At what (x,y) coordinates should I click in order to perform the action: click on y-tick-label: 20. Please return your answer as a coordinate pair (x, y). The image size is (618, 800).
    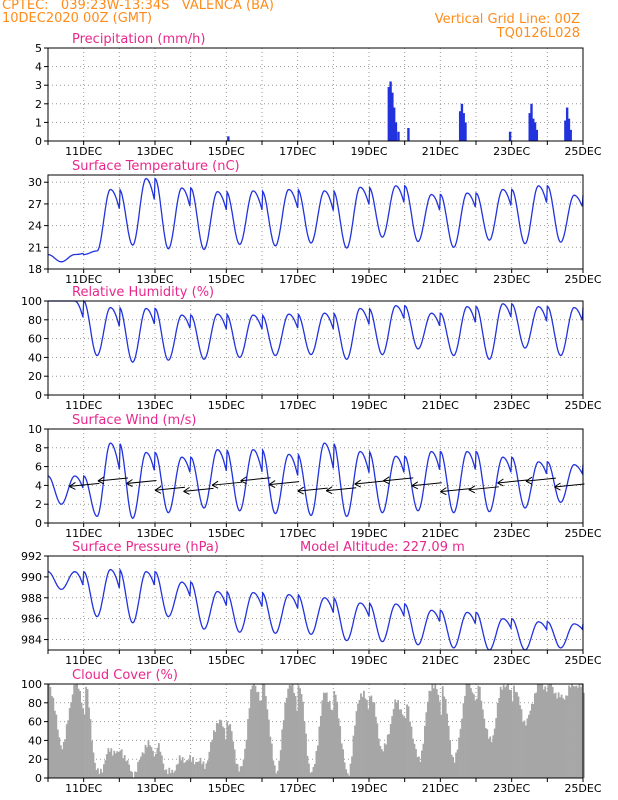
    Looking at the image, I should click on (35, 759).